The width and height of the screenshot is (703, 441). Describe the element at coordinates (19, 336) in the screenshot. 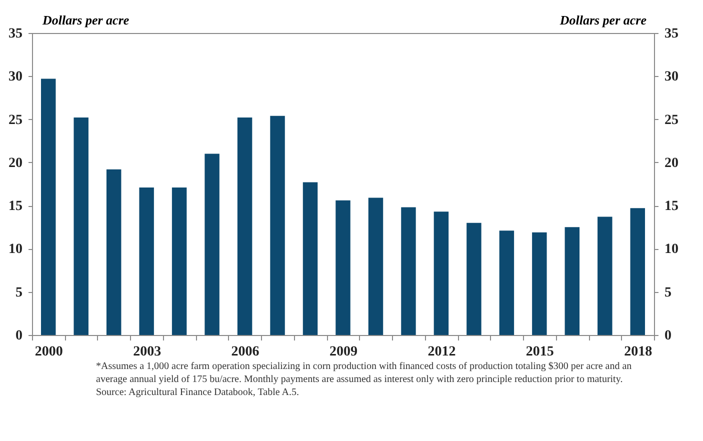

I see `y-tick-label: 0` at that location.